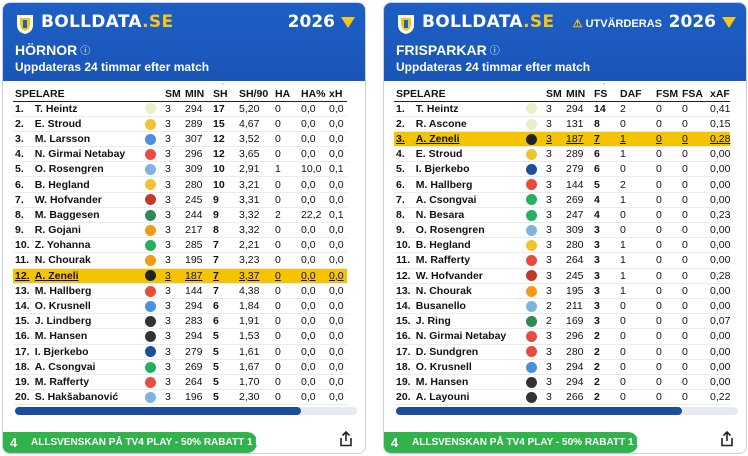 The image size is (748, 456). Describe the element at coordinates (180, 245) in the screenshot. I see `table-row: 10. Z. Yohanna 3 285 7 2,21 0 0,0 0,0` at that location.